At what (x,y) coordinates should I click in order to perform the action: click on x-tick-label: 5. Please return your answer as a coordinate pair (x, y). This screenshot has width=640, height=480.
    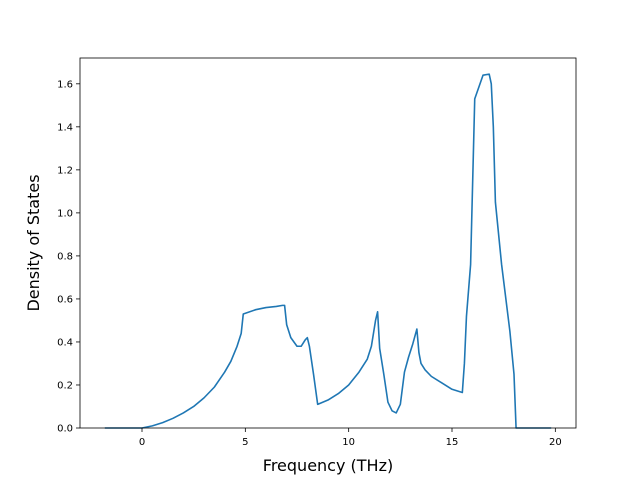
    Looking at the image, I should click on (245, 442).